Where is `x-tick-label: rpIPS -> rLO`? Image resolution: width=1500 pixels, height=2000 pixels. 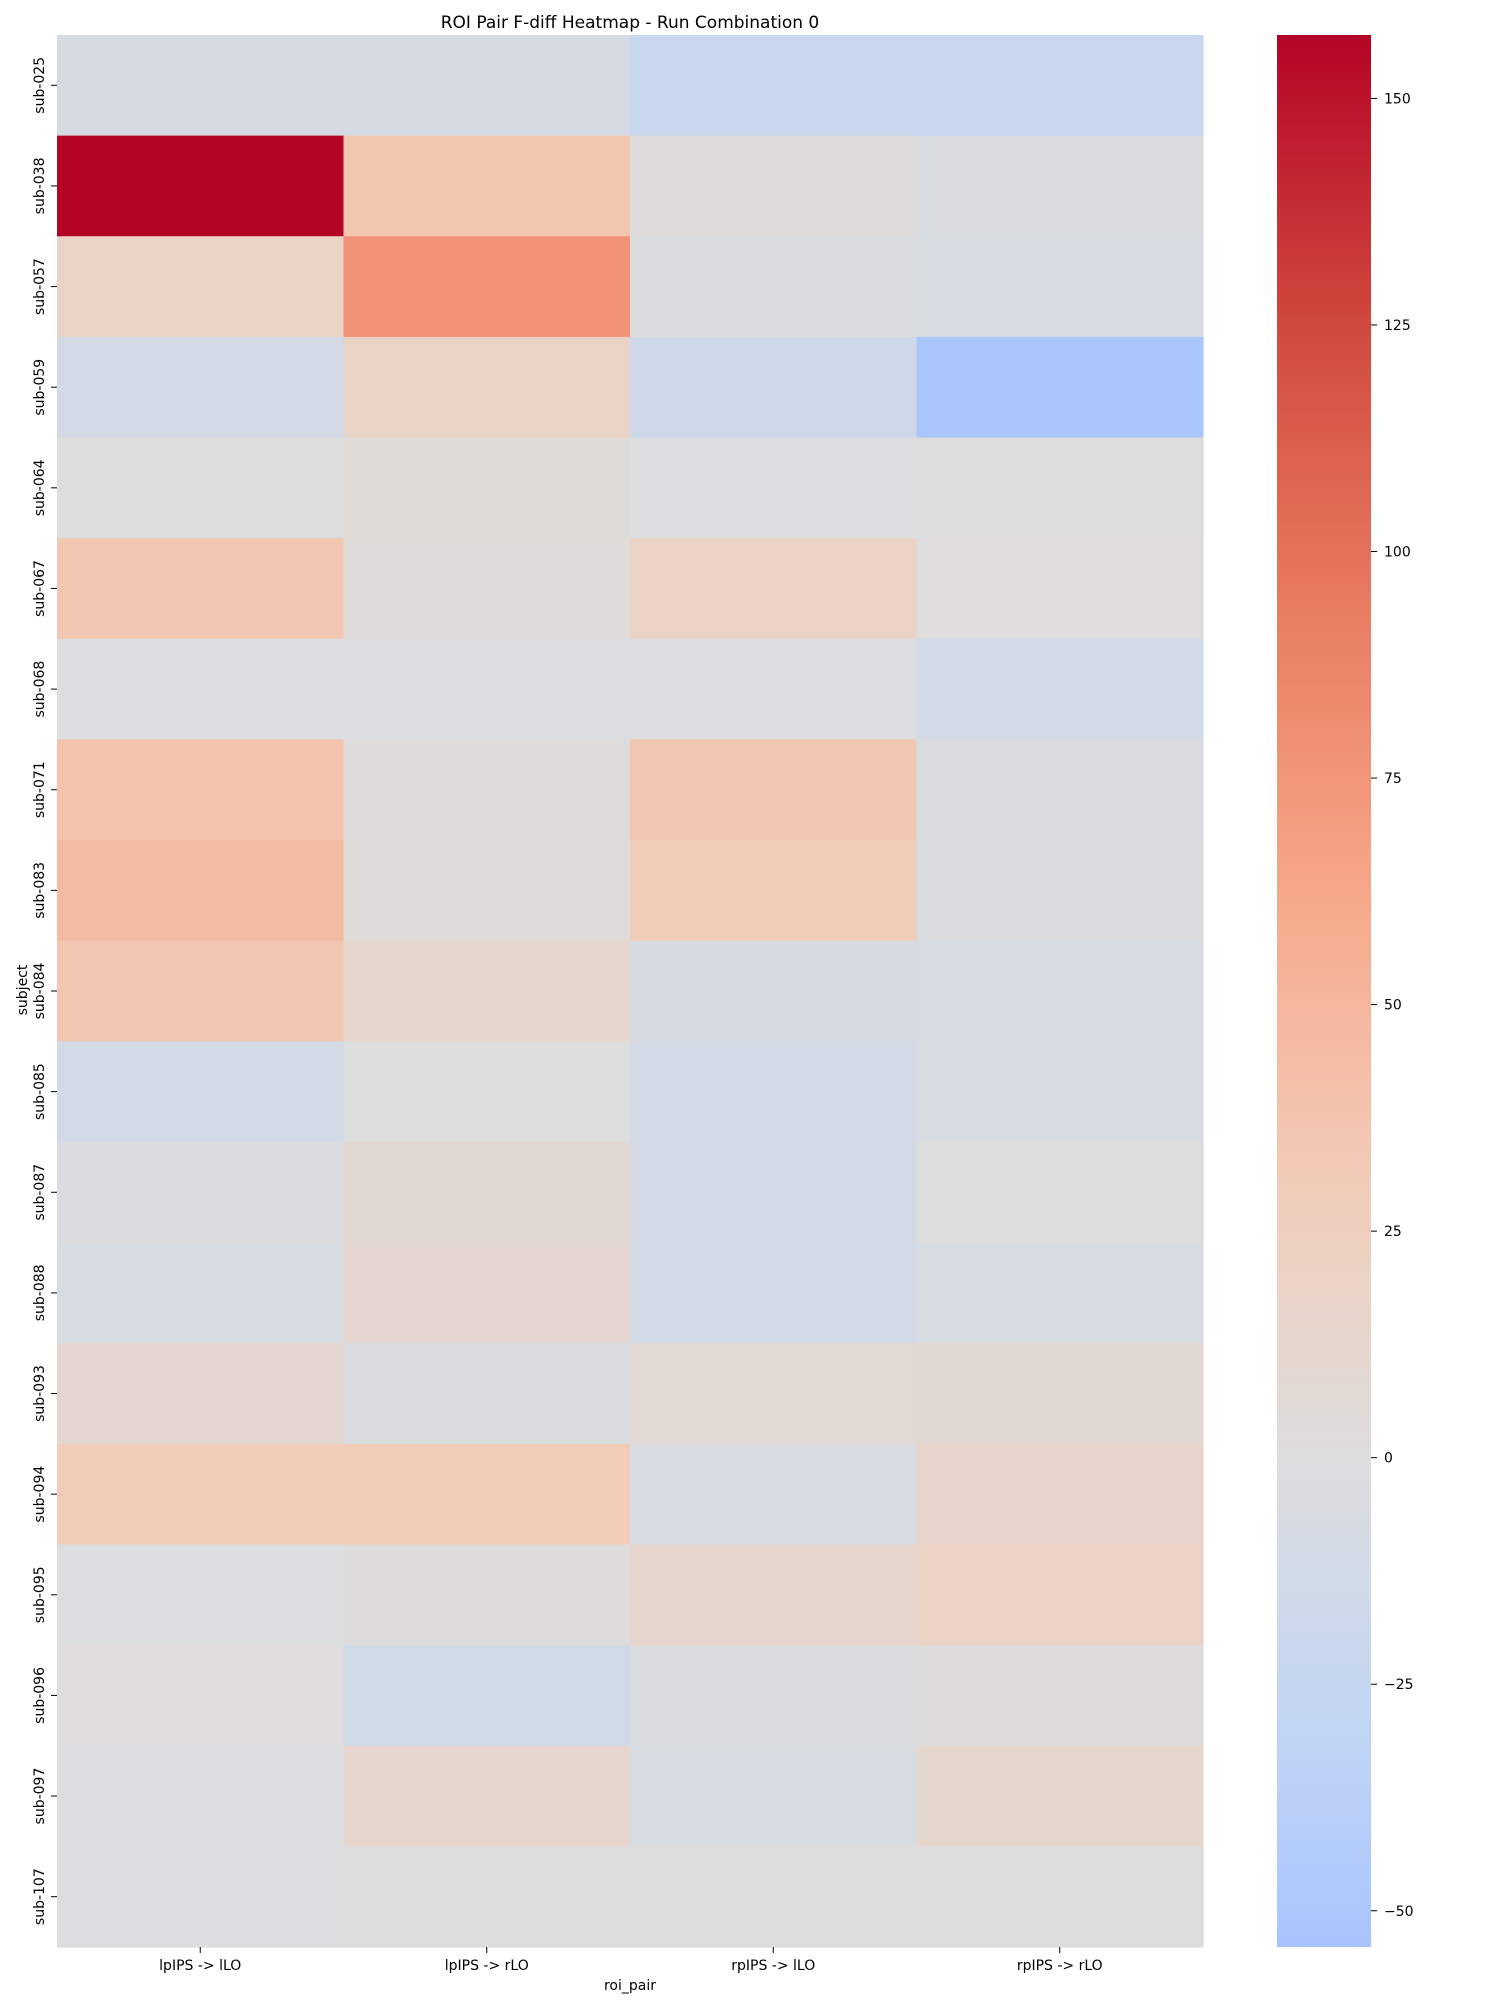 x-tick-label: rpIPS -> rLO is located at coordinates (1060, 1966).